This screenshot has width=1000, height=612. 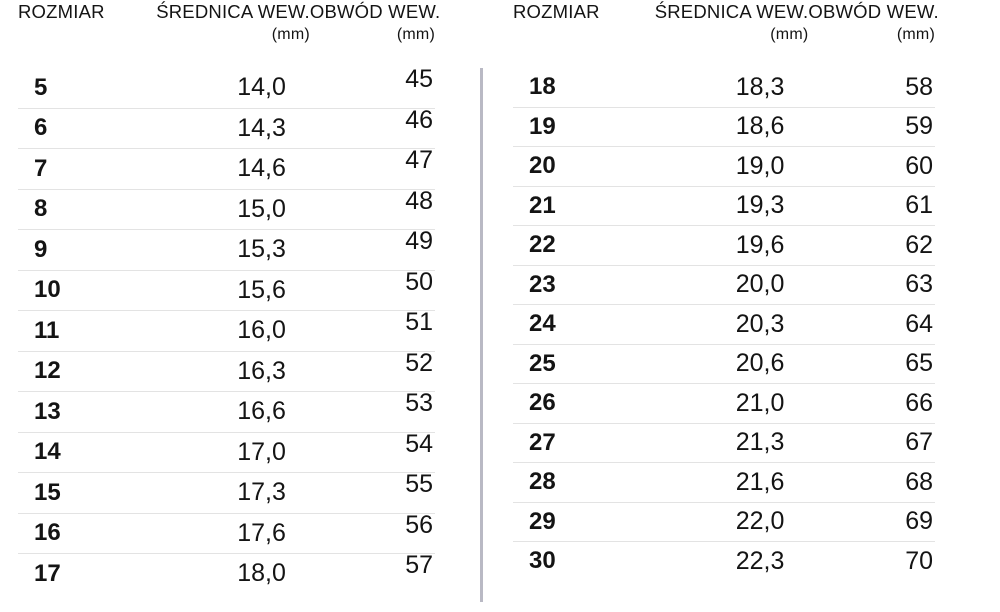 What do you see at coordinates (576, 442) in the screenshot?
I see `cell-size: 27` at bounding box center [576, 442].